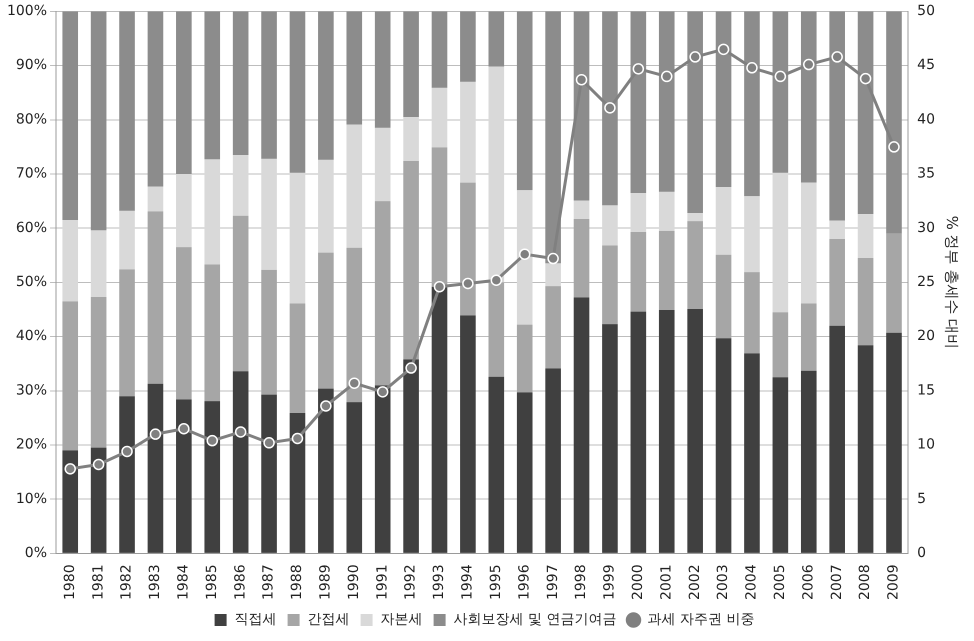  Describe the element at coordinates (468, 582) in the screenshot. I see `x-tick-label: 1994` at that location.